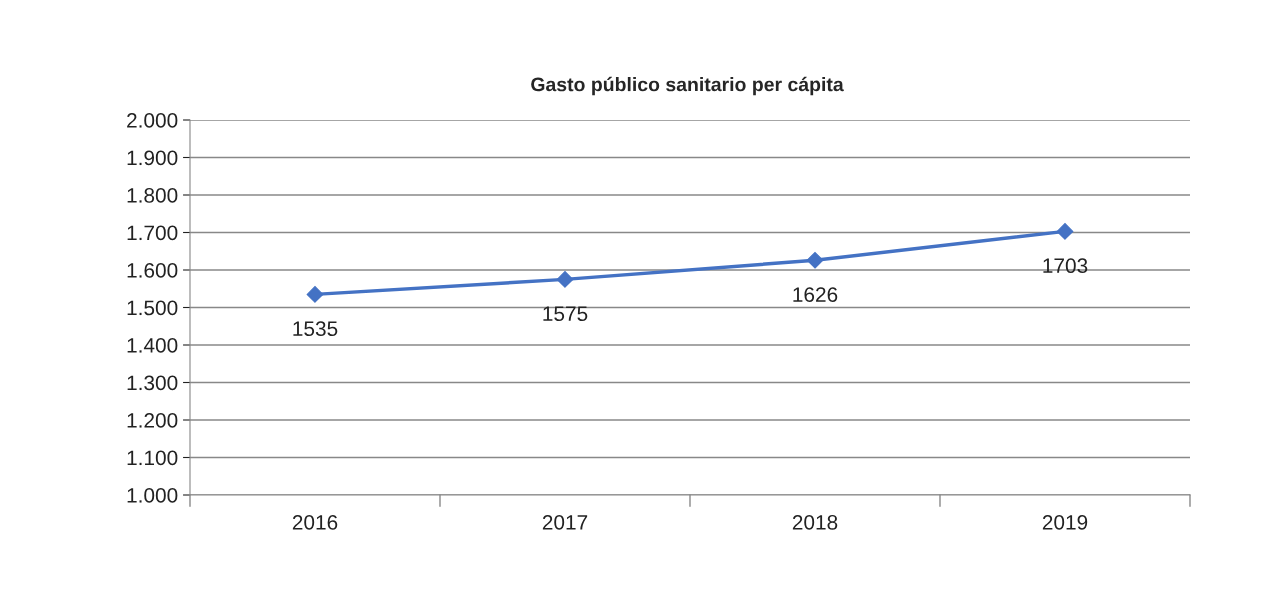 This screenshot has height=591, width=1282. I want to click on y-tick-label: 1.900, so click(152, 158).